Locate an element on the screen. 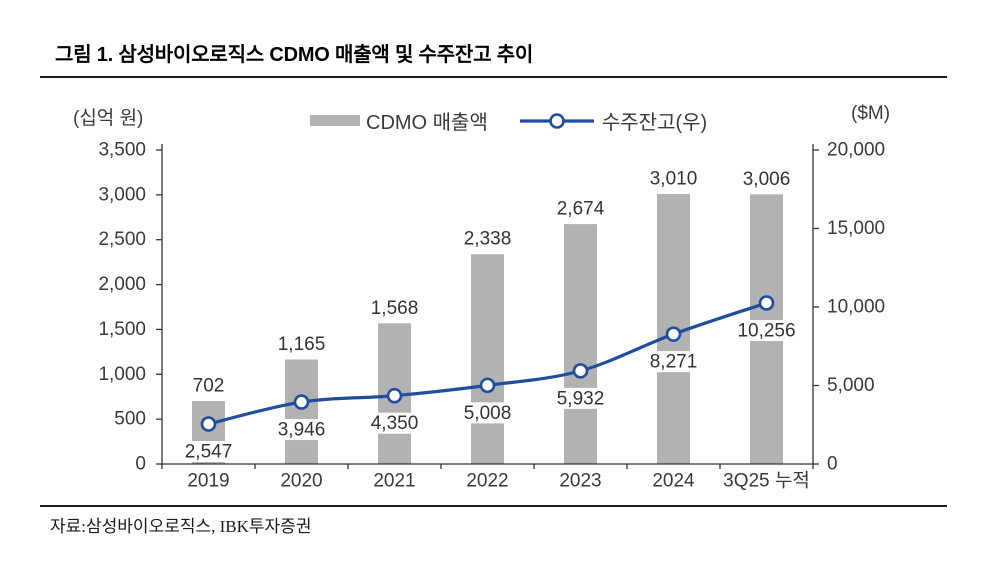  legend-label-order-backlog: 수주잔고(우) is located at coordinates (654, 123).